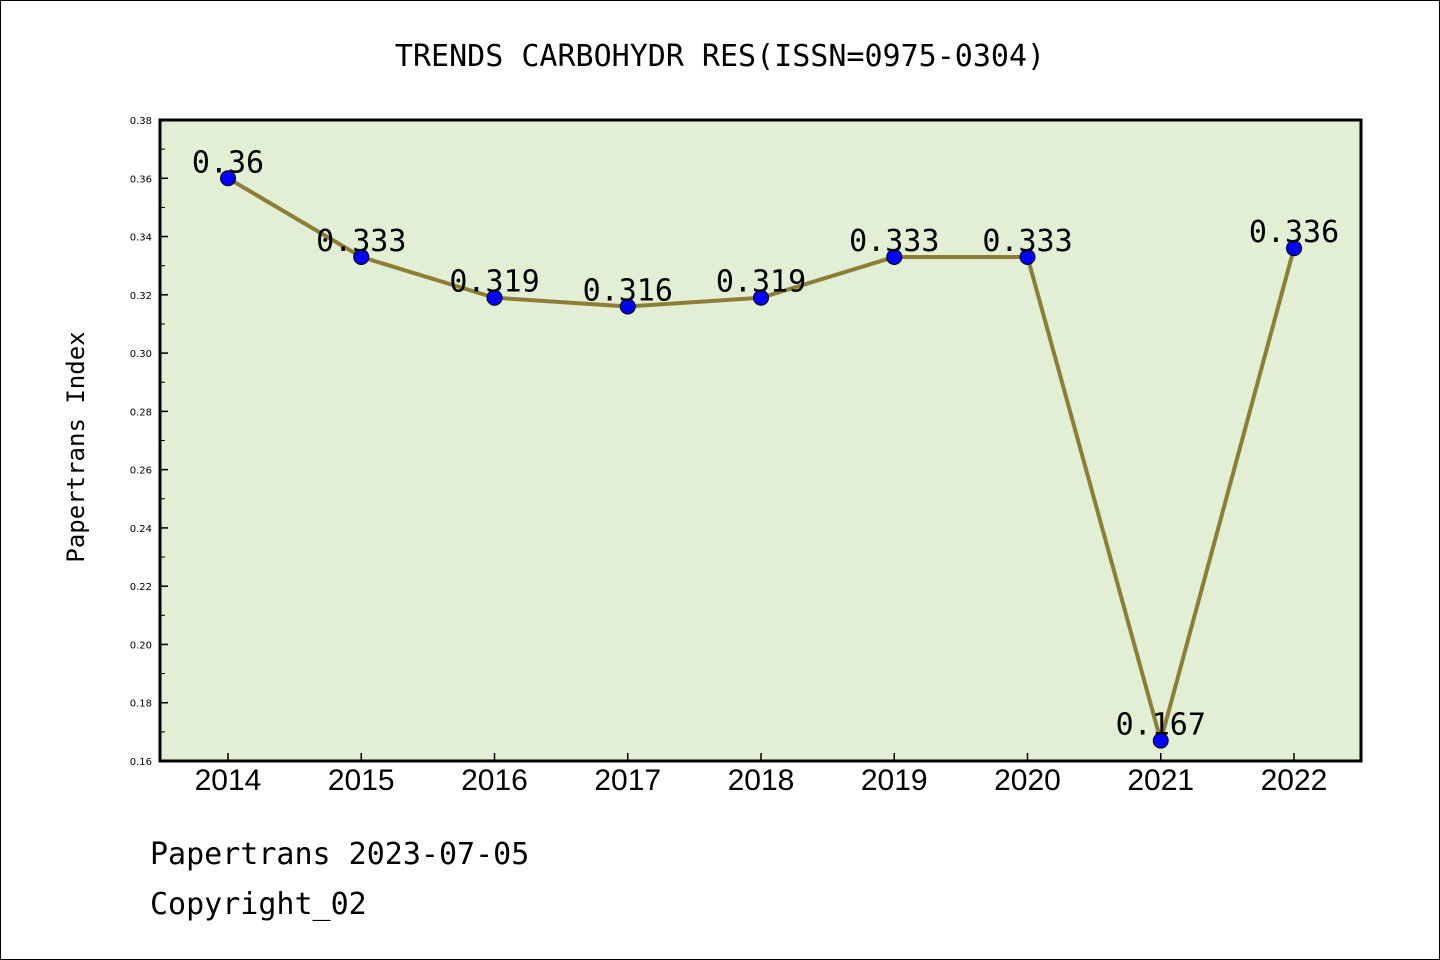 This screenshot has height=960, width=1440. What do you see at coordinates (361, 780) in the screenshot?
I see `x-tick-label: 2015` at bounding box center [361, 780].